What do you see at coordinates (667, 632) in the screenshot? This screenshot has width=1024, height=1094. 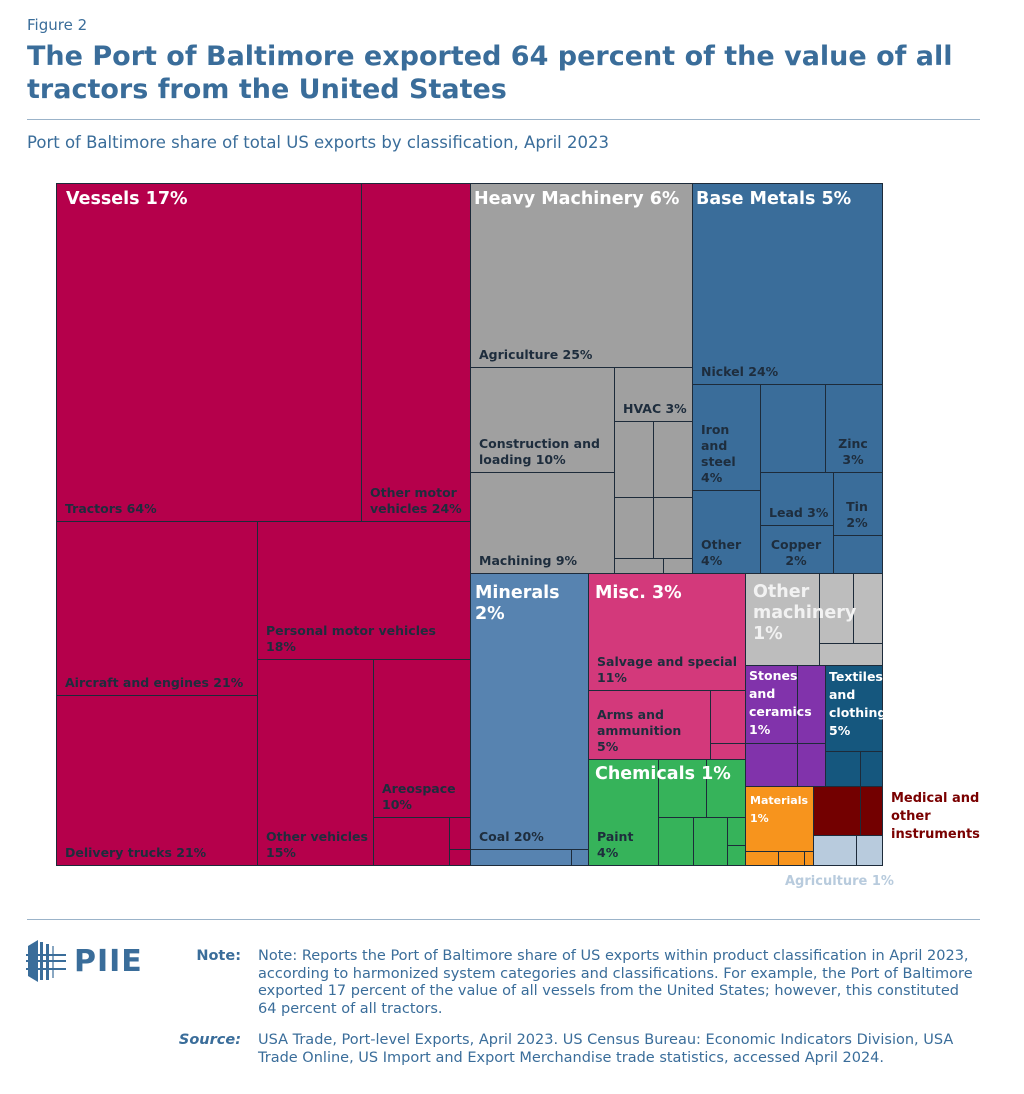 I see `treemap-cell: Salvage and special 11%` at bounding box center [667, 632].